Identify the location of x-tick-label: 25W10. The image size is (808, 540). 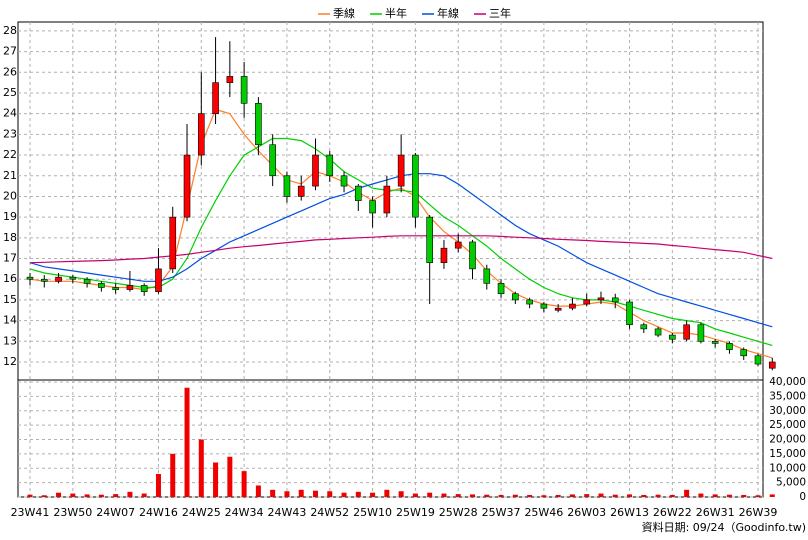
(372, 512).